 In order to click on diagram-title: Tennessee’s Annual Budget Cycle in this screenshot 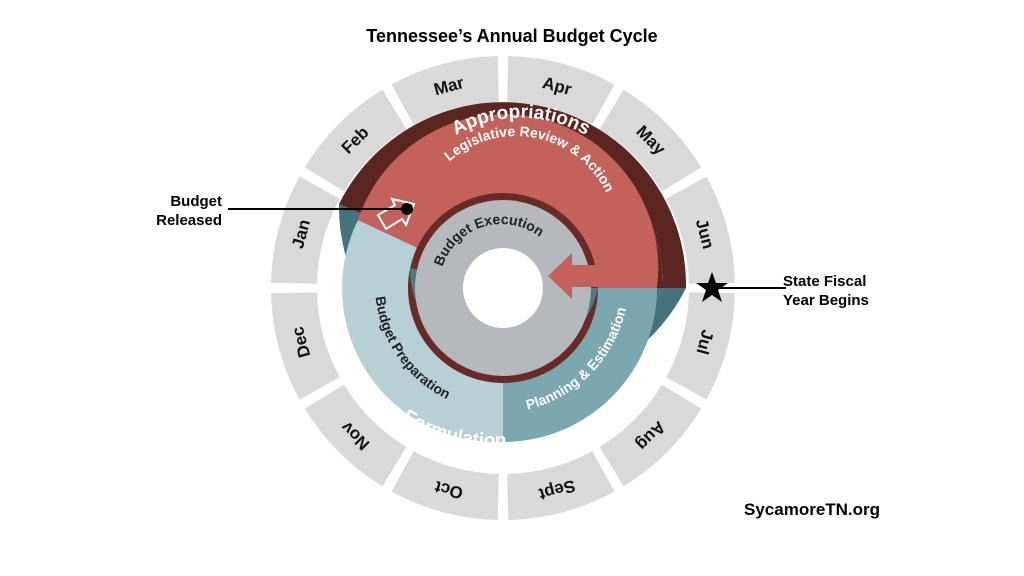, I will do `click(512, 36)`.